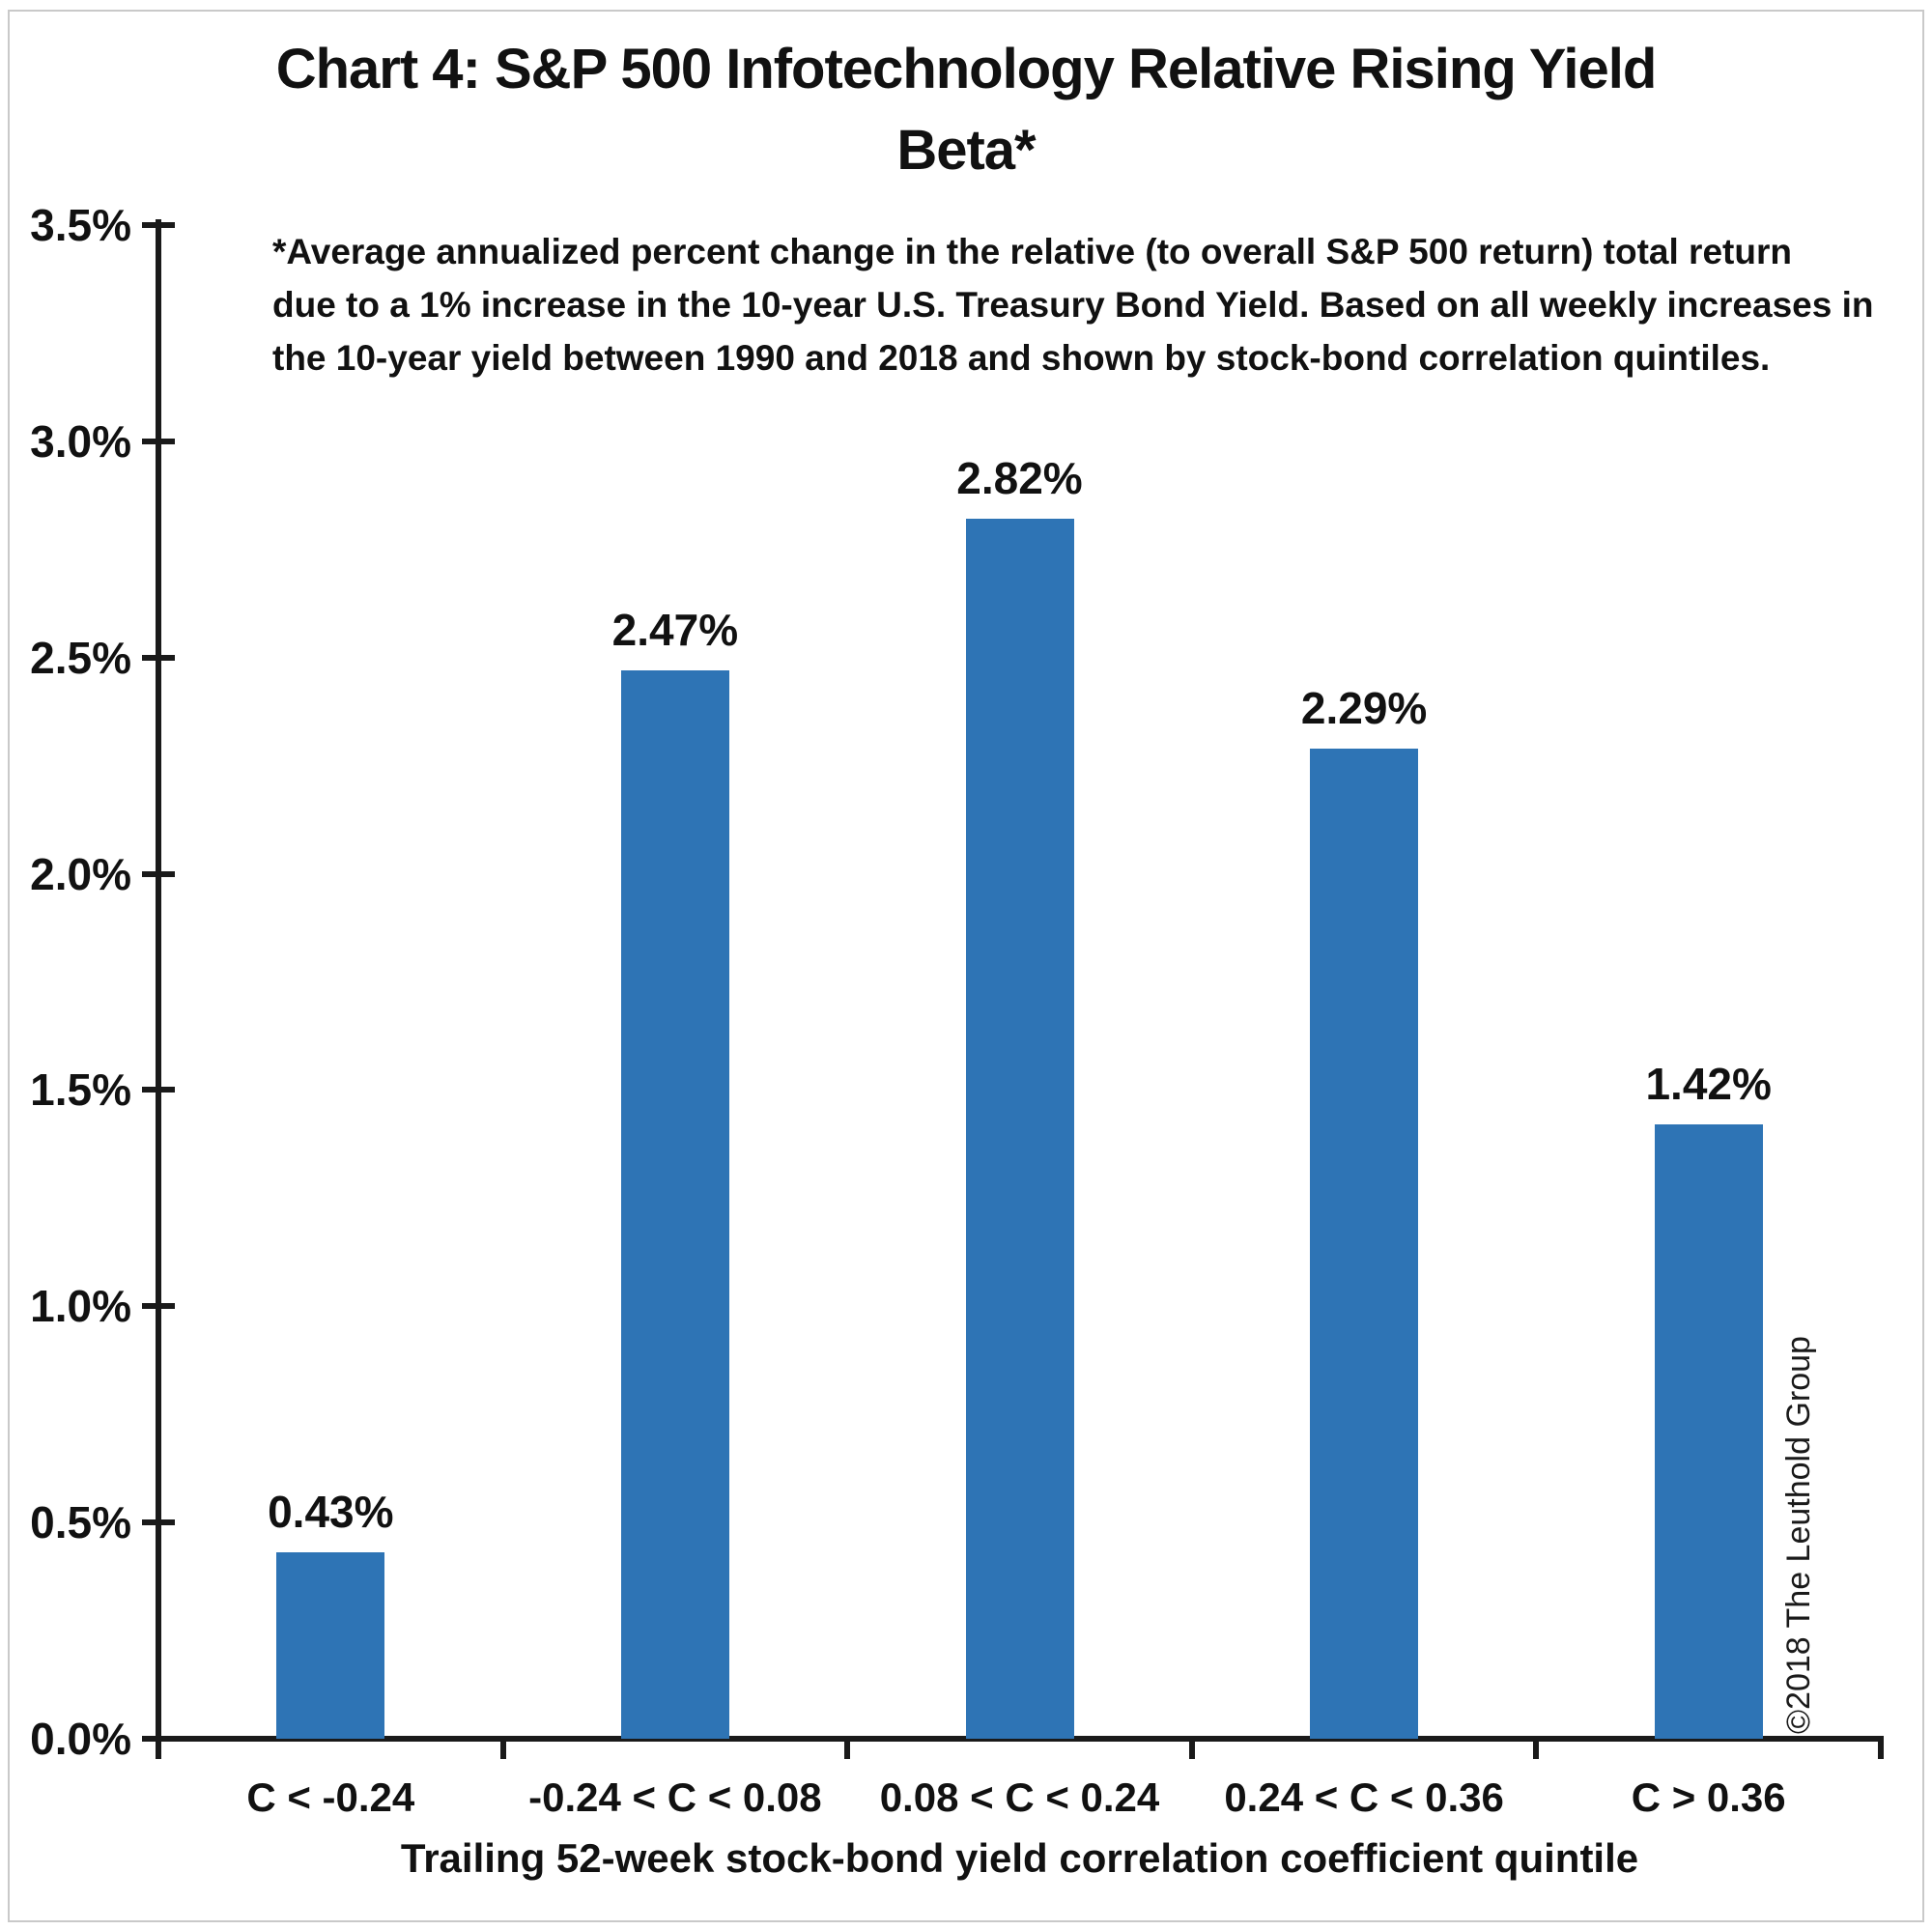 This screenshot has height=1930, width=1932. I want to click on bar-value-label: 1.42%, so click(1708, 1084).